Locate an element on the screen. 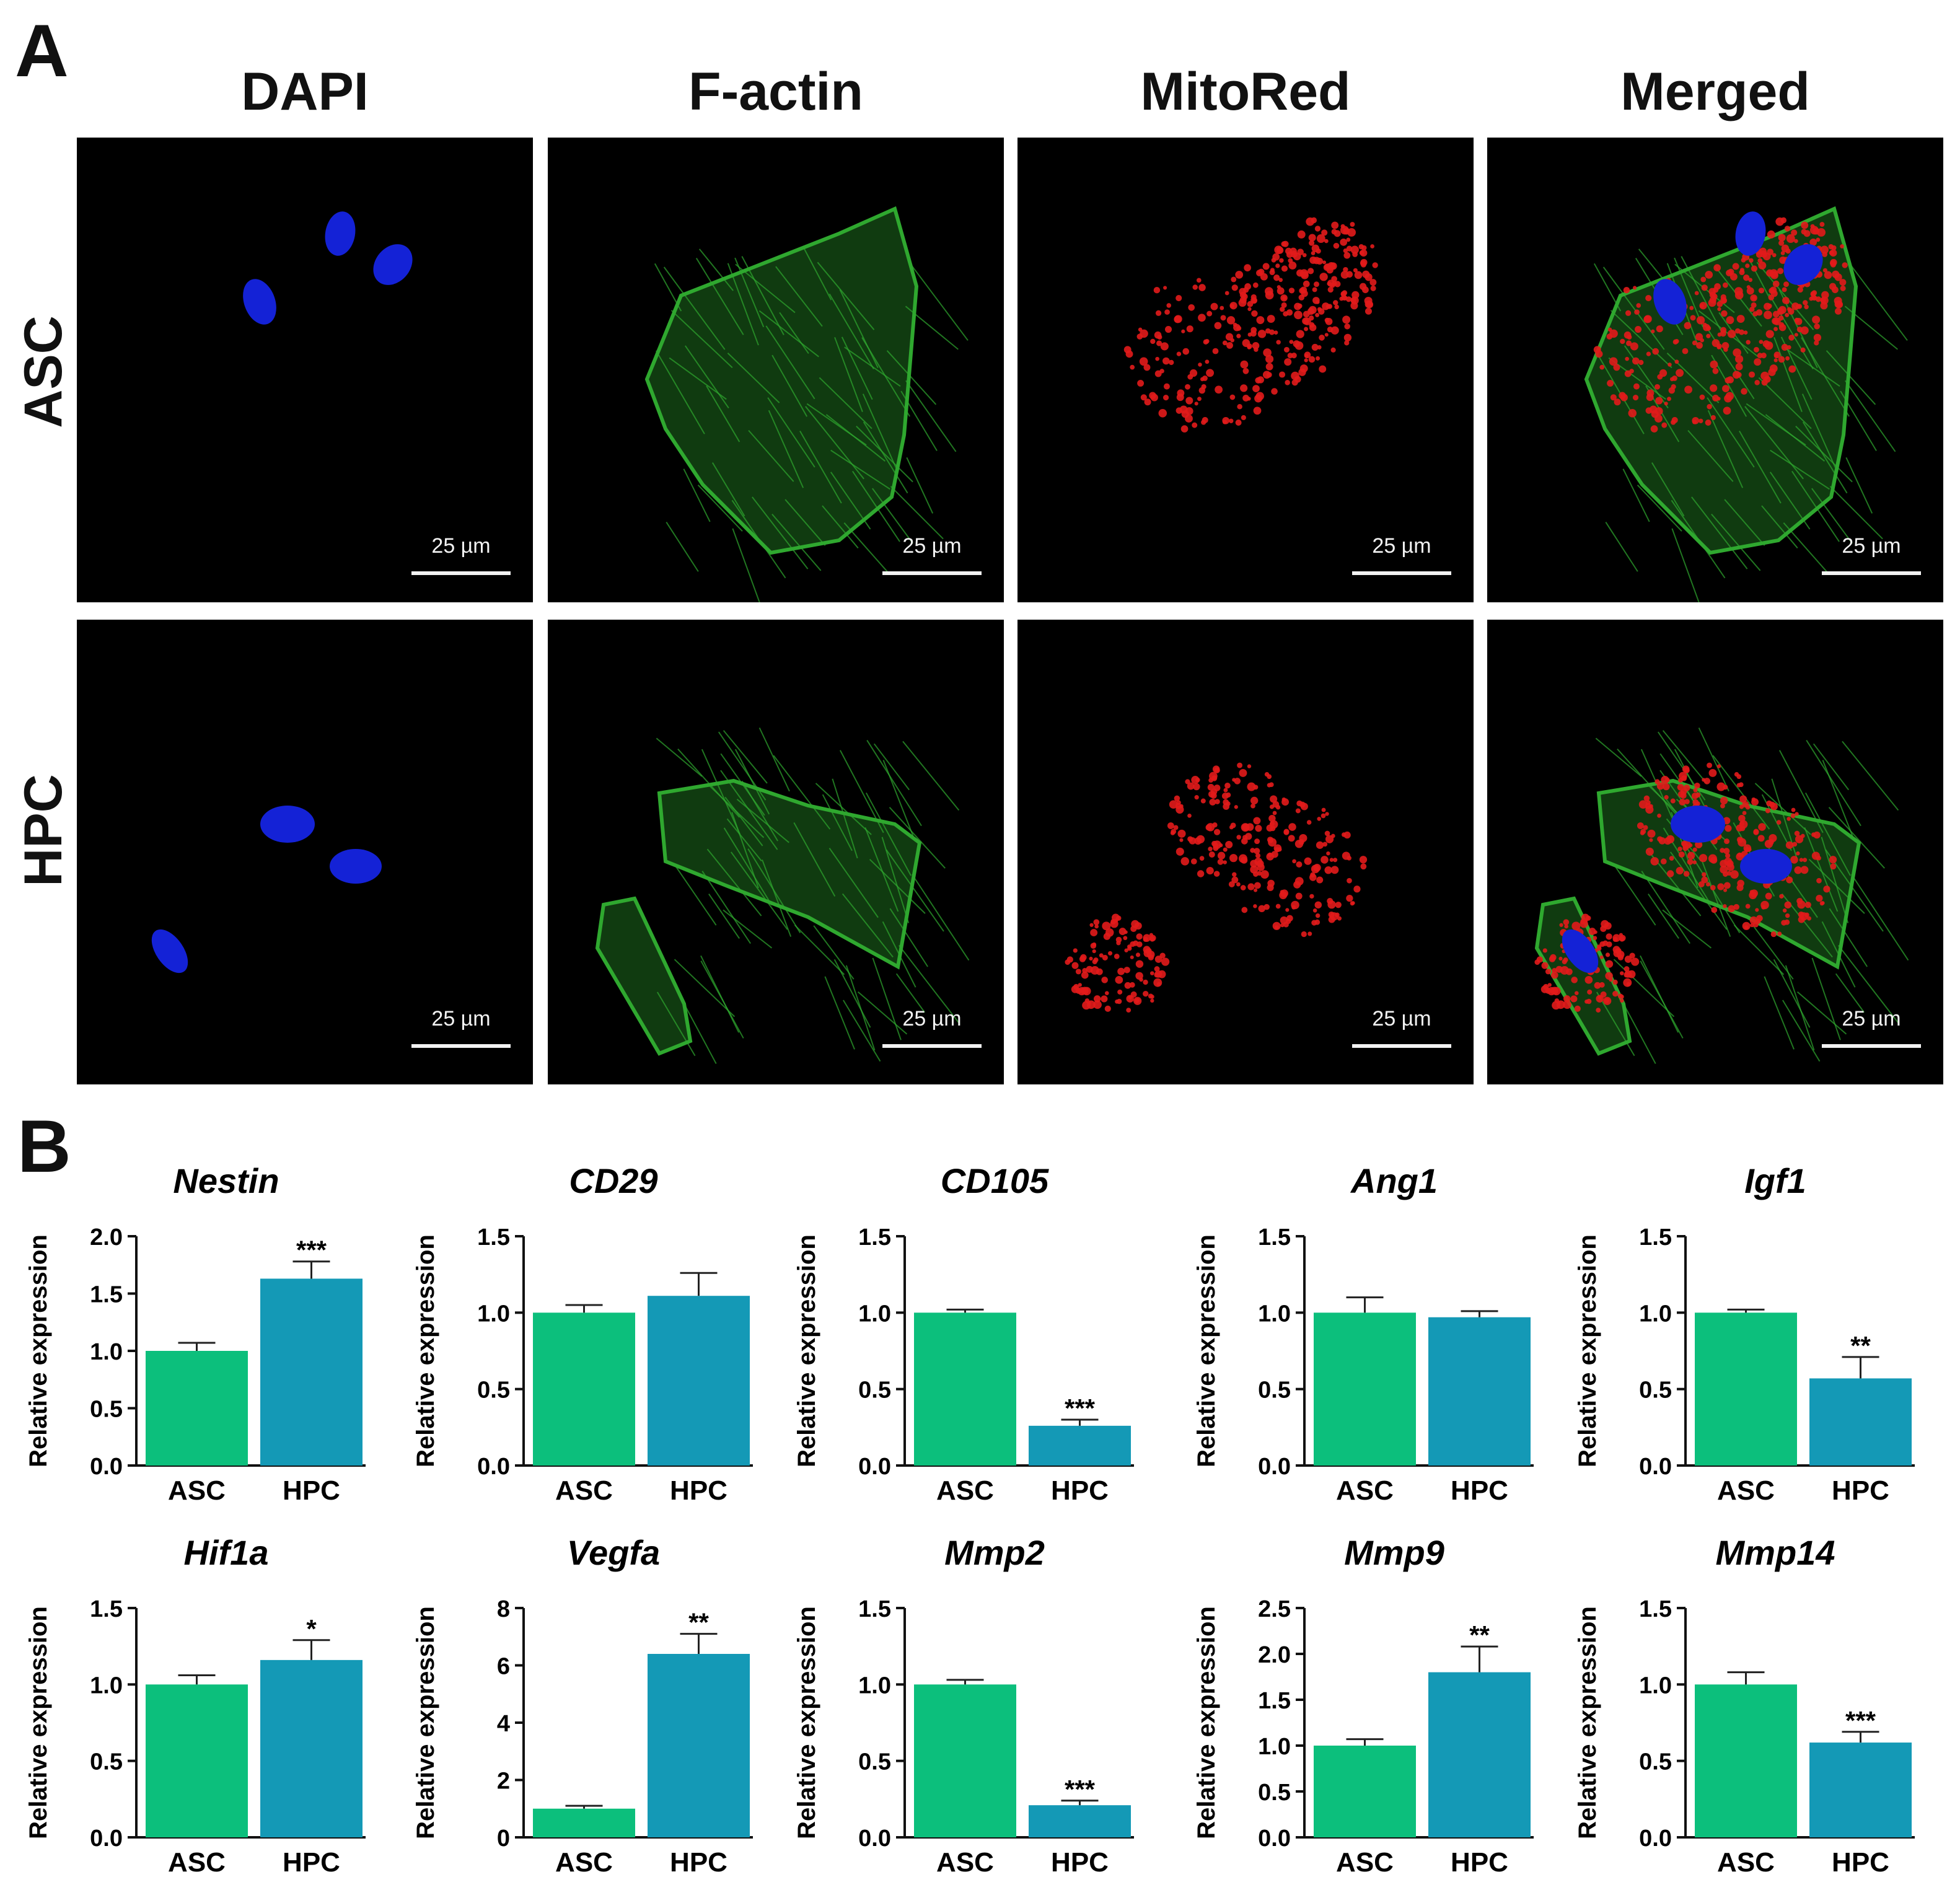 This screenshot has height=1903, width=1960. nucleus is located at coordinates (356, 867).